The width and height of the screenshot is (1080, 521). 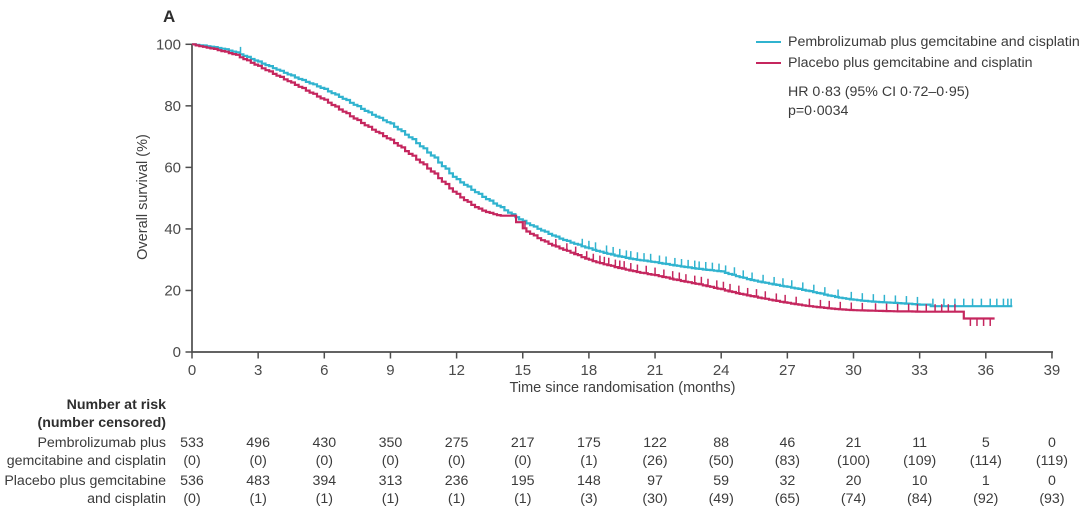 What do you see at coordinates (522, 443) in the screenshot?
I see `risk-value-cell: 217` at bounding box center [522, 443].